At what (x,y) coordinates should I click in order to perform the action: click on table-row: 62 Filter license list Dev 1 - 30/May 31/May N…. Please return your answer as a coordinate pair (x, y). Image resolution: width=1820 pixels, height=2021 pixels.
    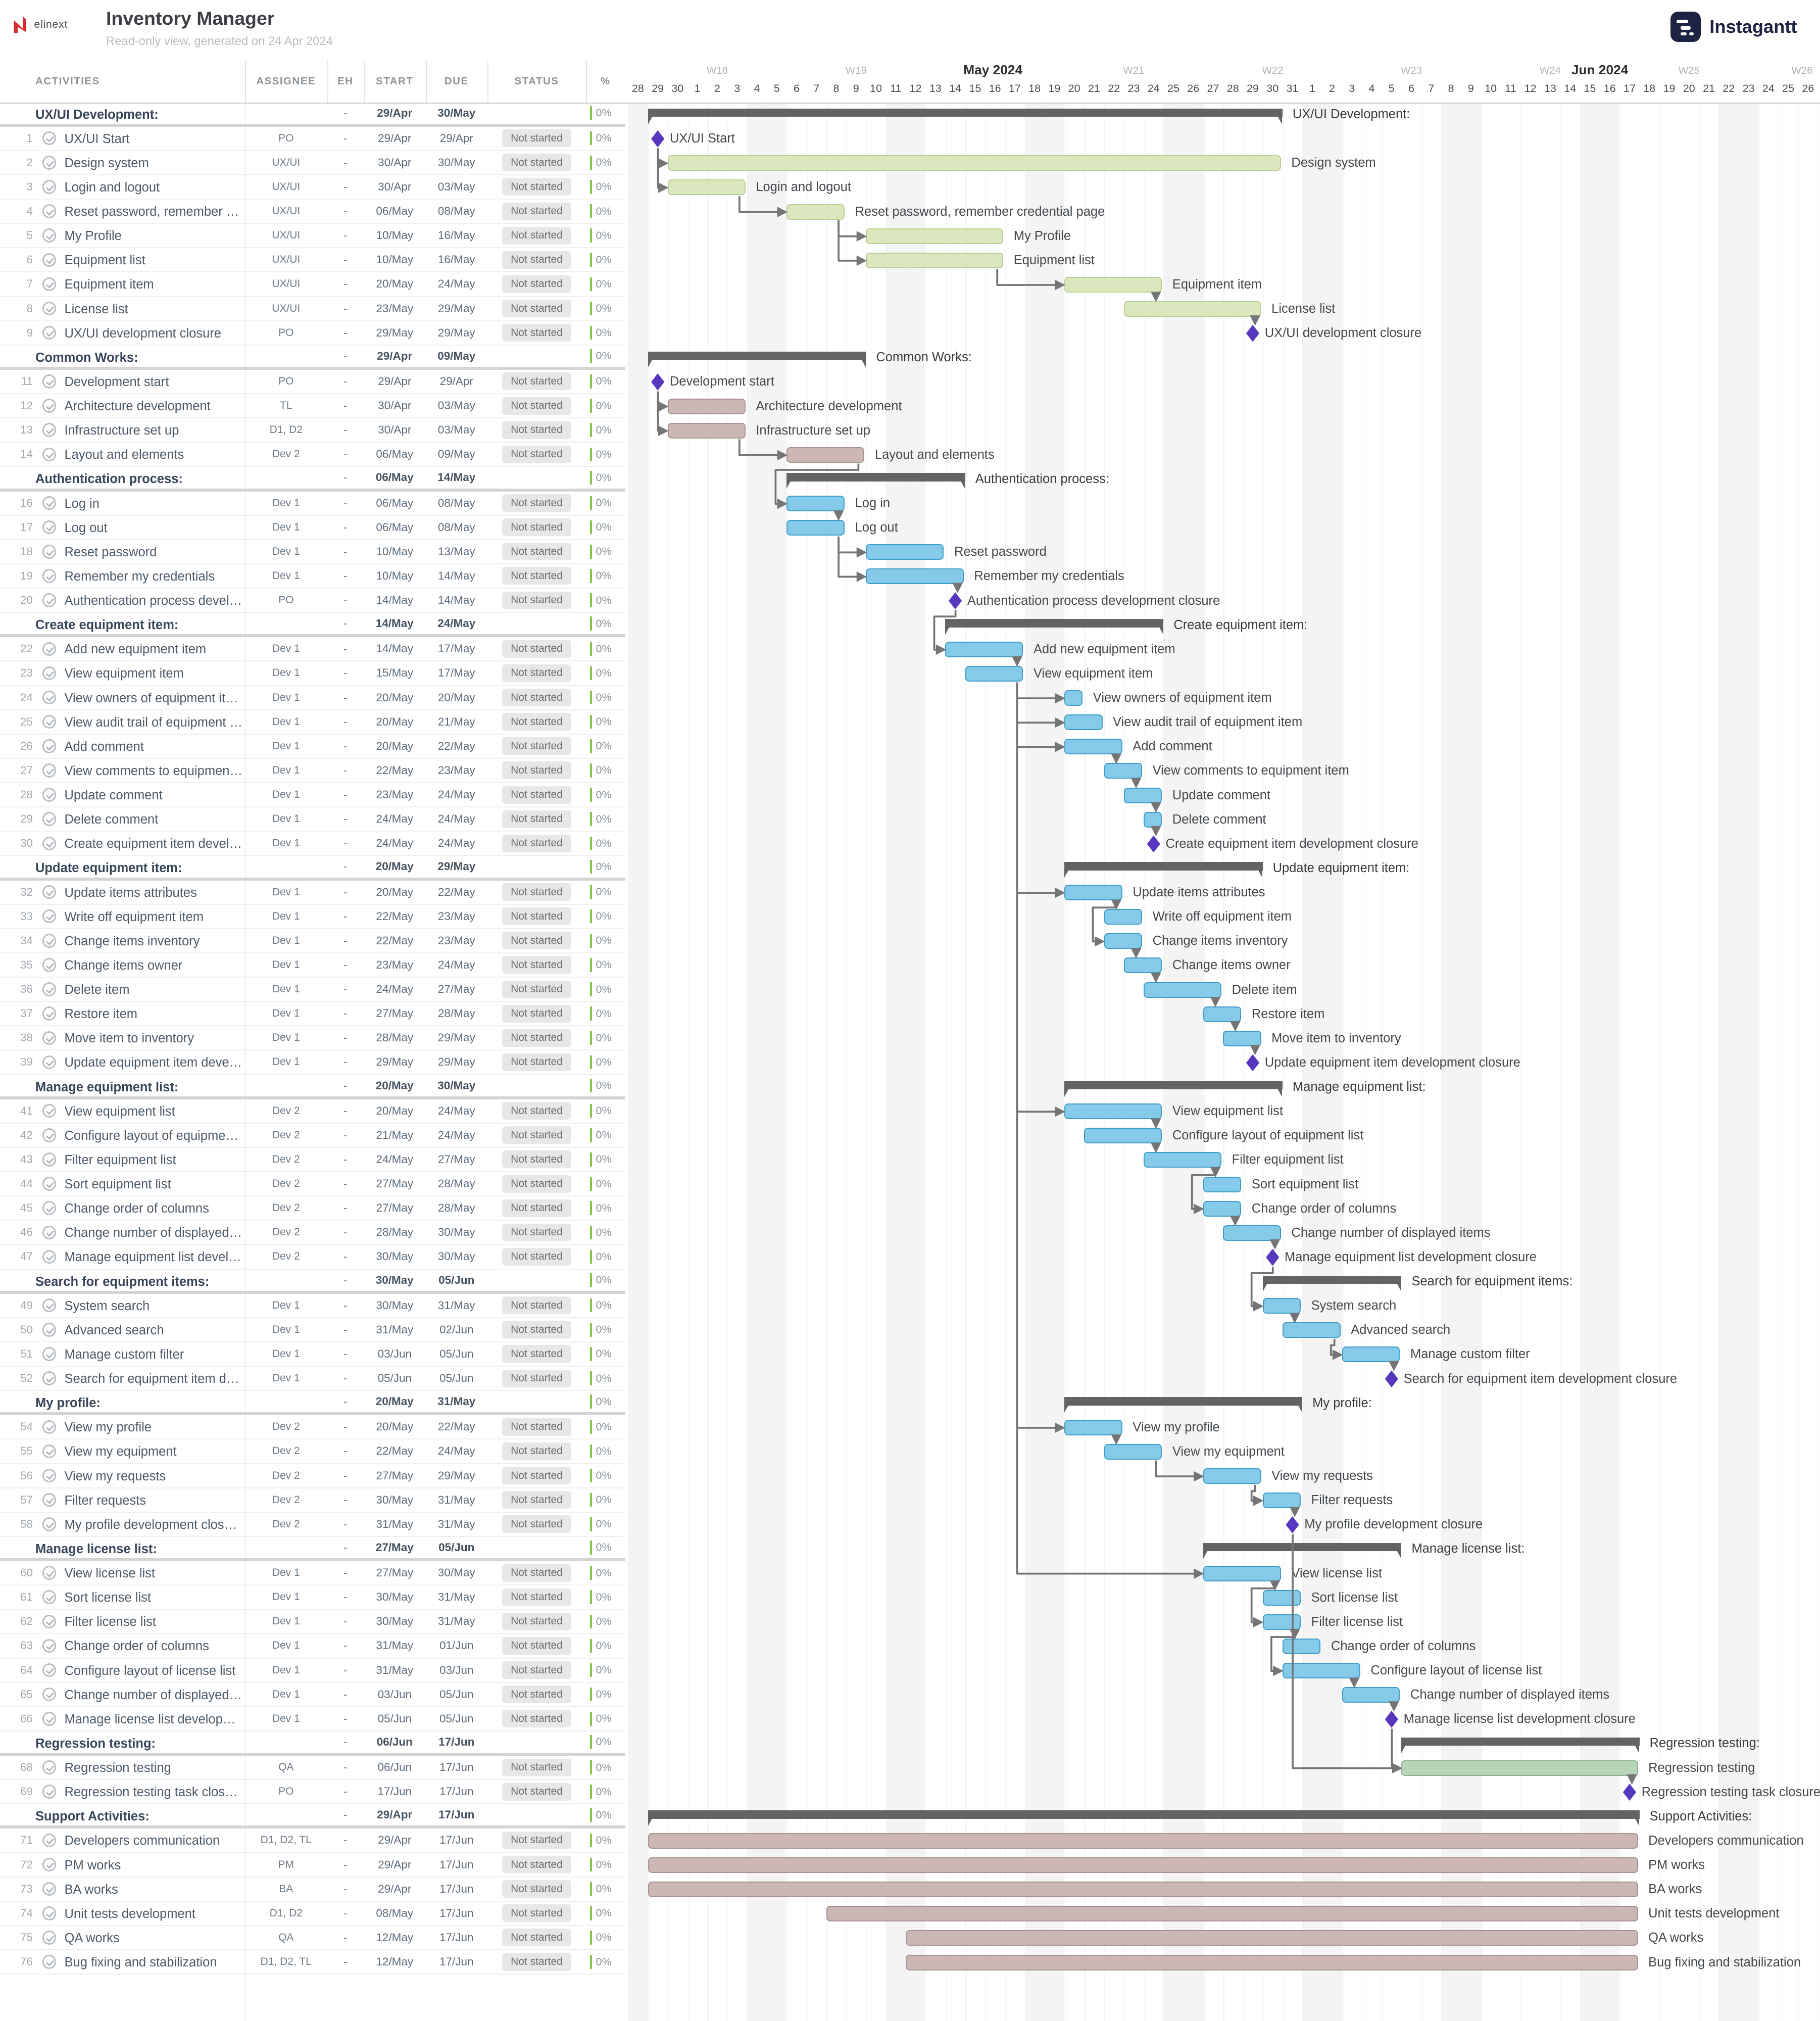
    Looking at the image, I should click on (312, 1622).